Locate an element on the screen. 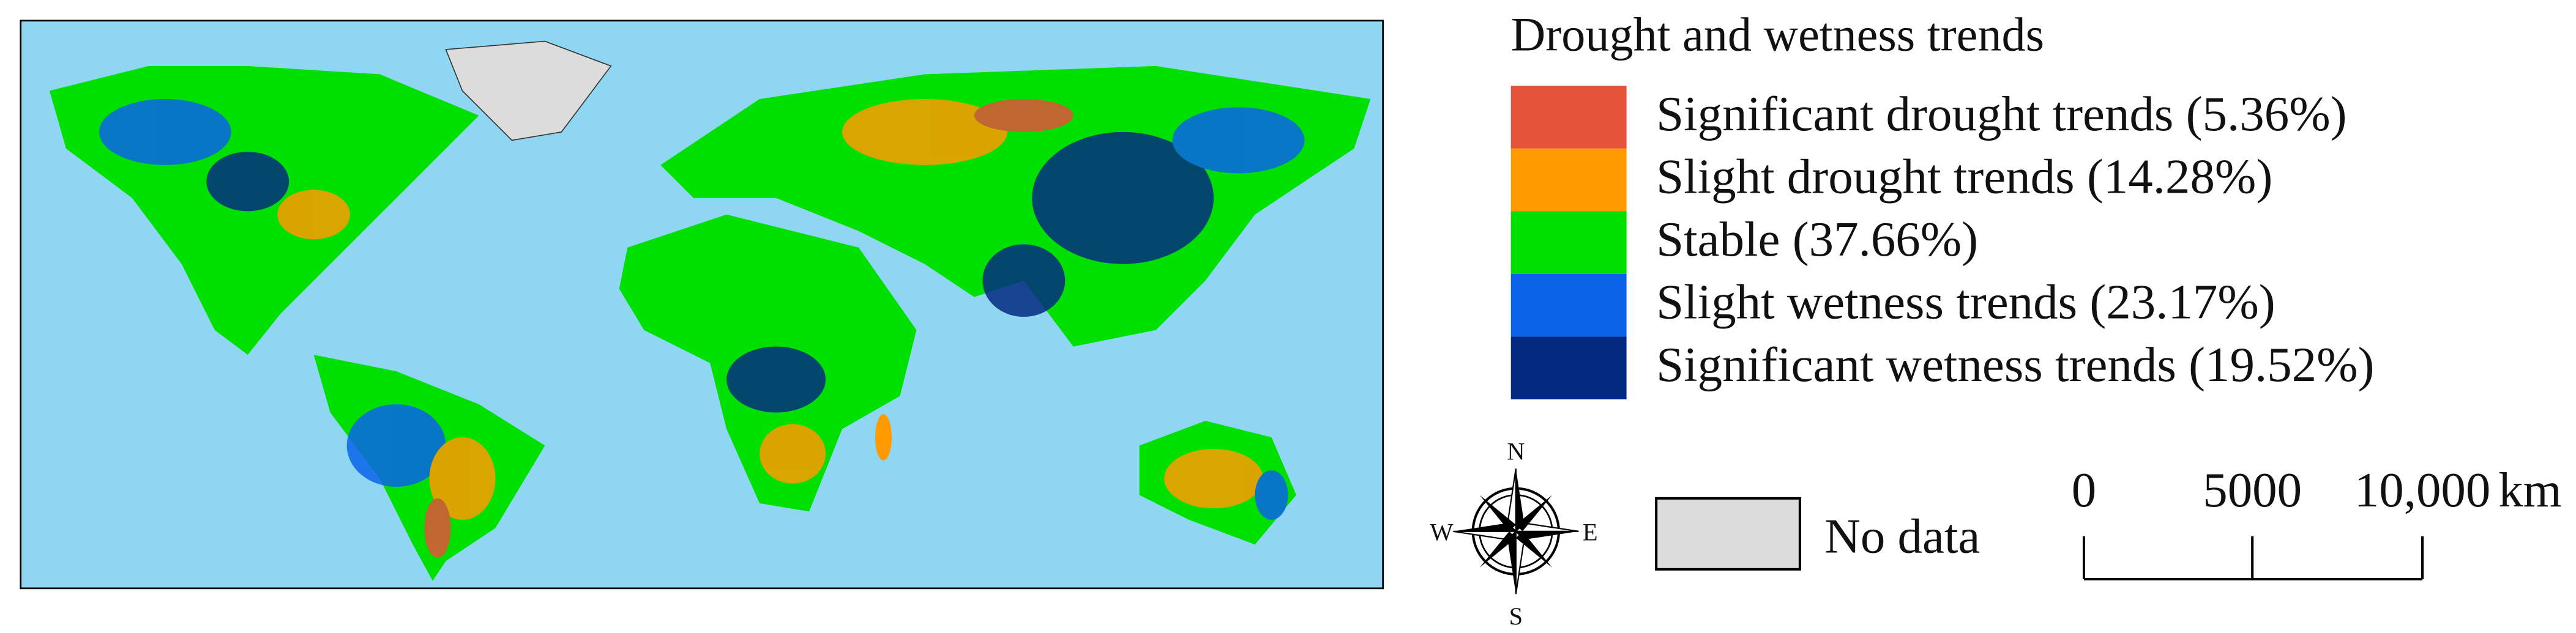  scale-unit: km is located at coordinates (2529, 489).